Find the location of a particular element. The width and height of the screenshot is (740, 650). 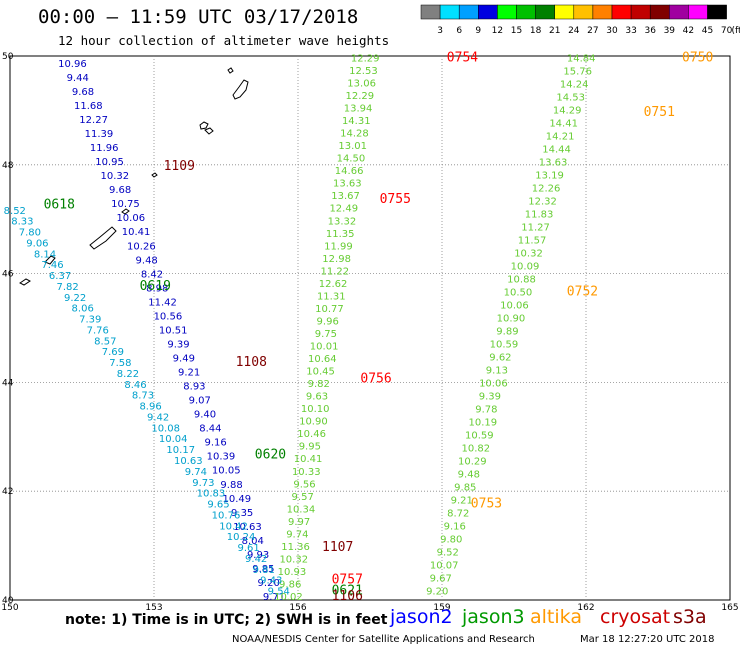

pass-label: 1106 is located at coordinates (347, 596).